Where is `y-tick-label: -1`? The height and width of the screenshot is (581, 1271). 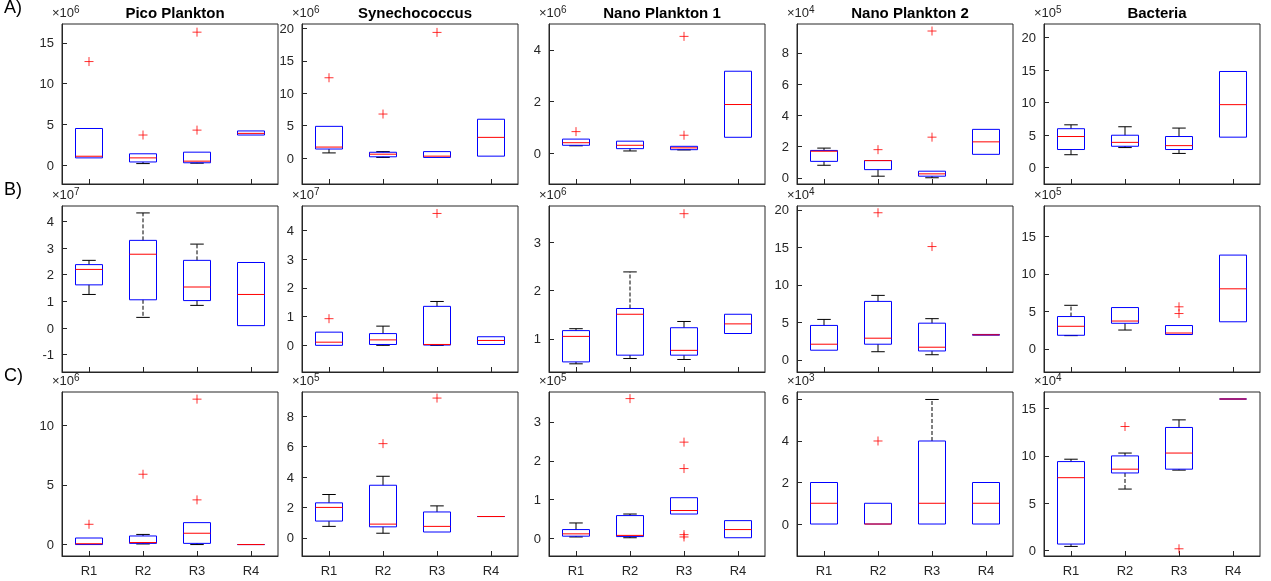 y-tick-label: -1 is located at coordinates (48, 355).